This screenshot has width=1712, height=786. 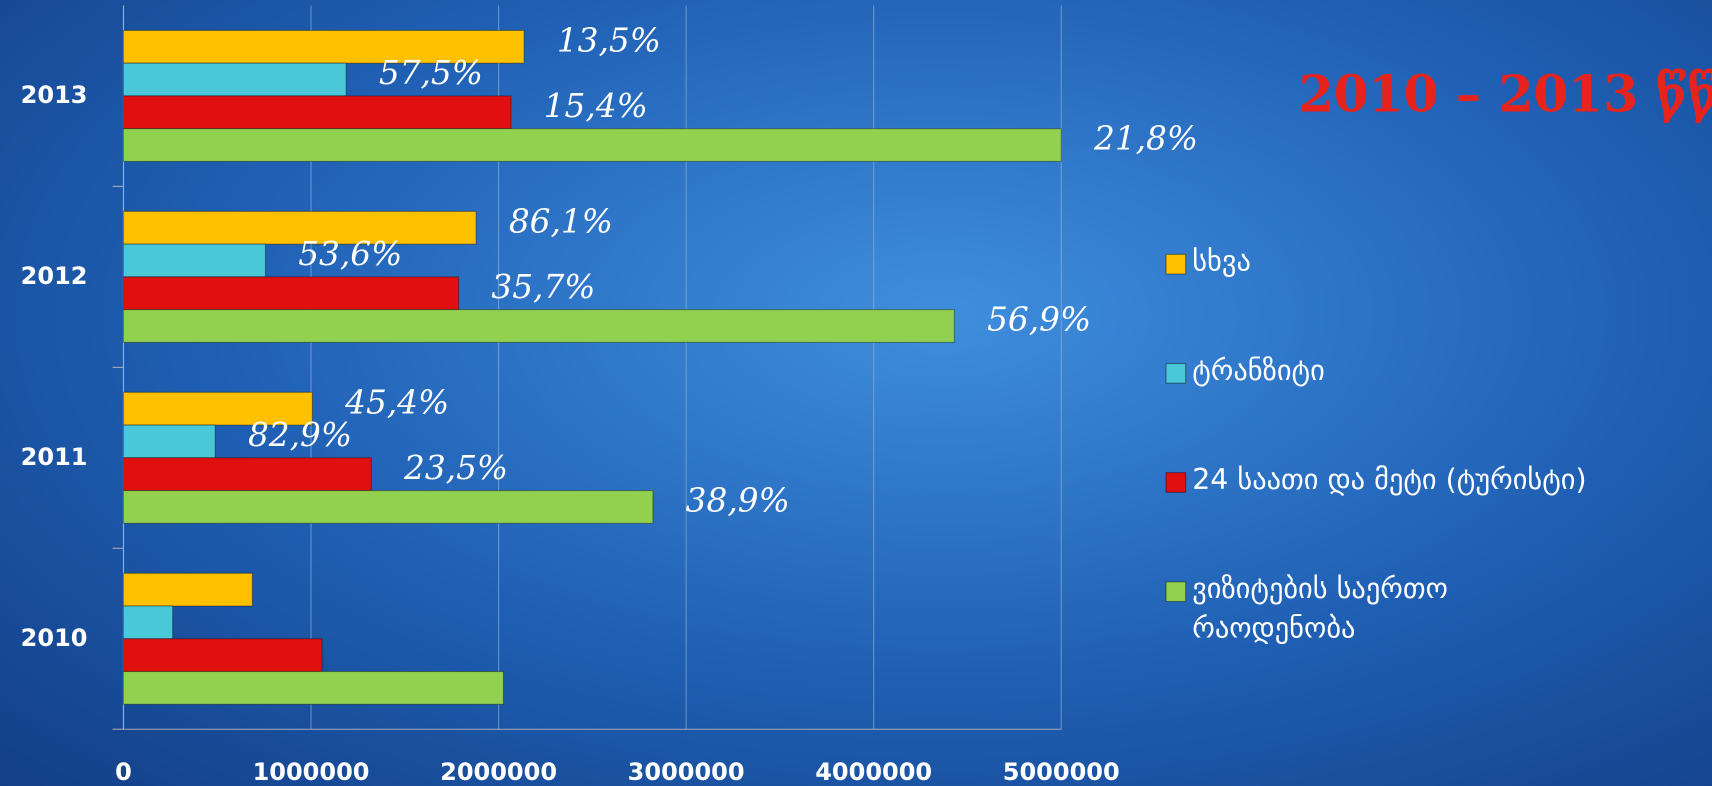 I want to click on x-tick-label: 3000000, so click(x=686, y=772).